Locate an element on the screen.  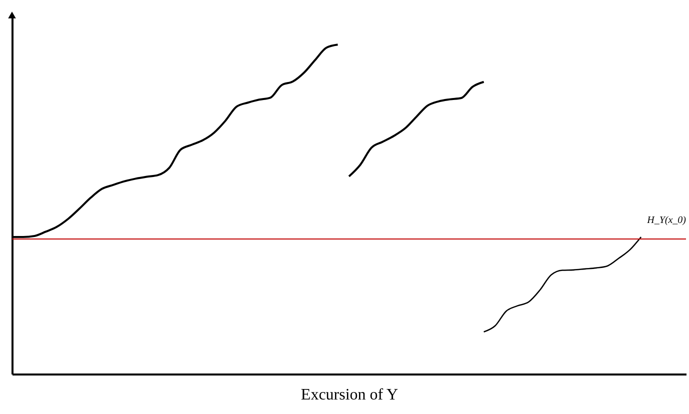
x-axis-title: Excursion of Y is located at coordinates (349, 395).